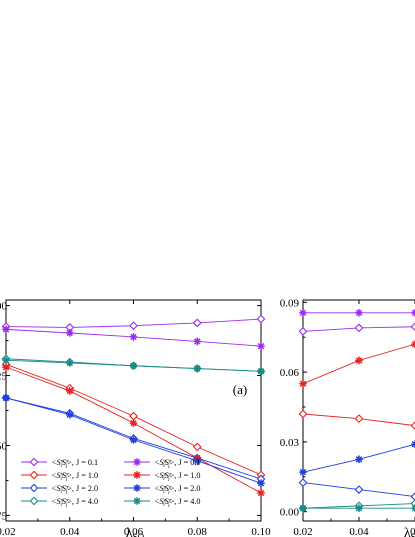 The image size is (415, 537). I want to click on legend-label: <Sx iSx j>, J = 4.0, so click(74, 502).